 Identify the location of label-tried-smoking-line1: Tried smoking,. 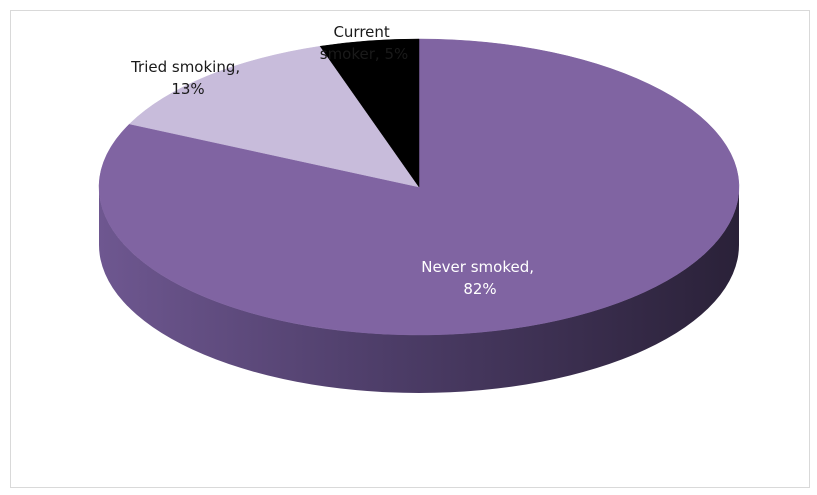
(185, 67).